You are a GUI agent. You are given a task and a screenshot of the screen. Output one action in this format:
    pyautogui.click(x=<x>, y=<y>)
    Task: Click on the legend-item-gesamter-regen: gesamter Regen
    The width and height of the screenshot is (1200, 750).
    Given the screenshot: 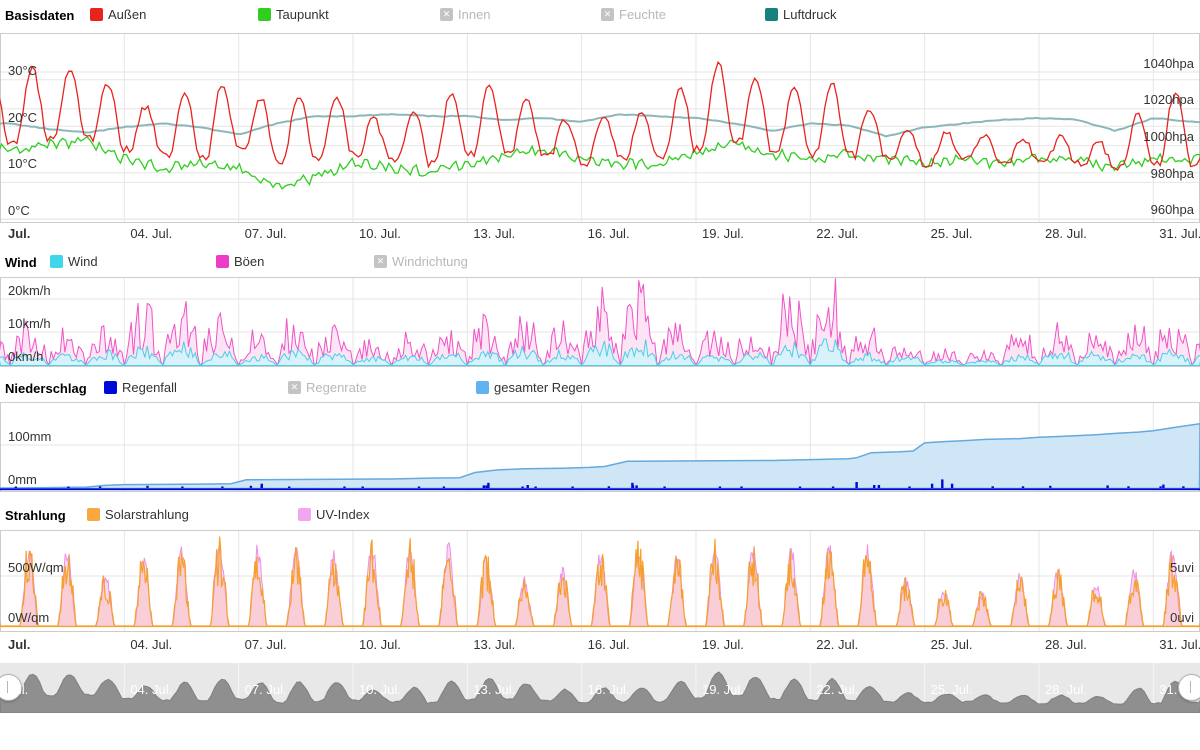 What is the action you would take?
    pyautogui.click(x=533, y=387)
    